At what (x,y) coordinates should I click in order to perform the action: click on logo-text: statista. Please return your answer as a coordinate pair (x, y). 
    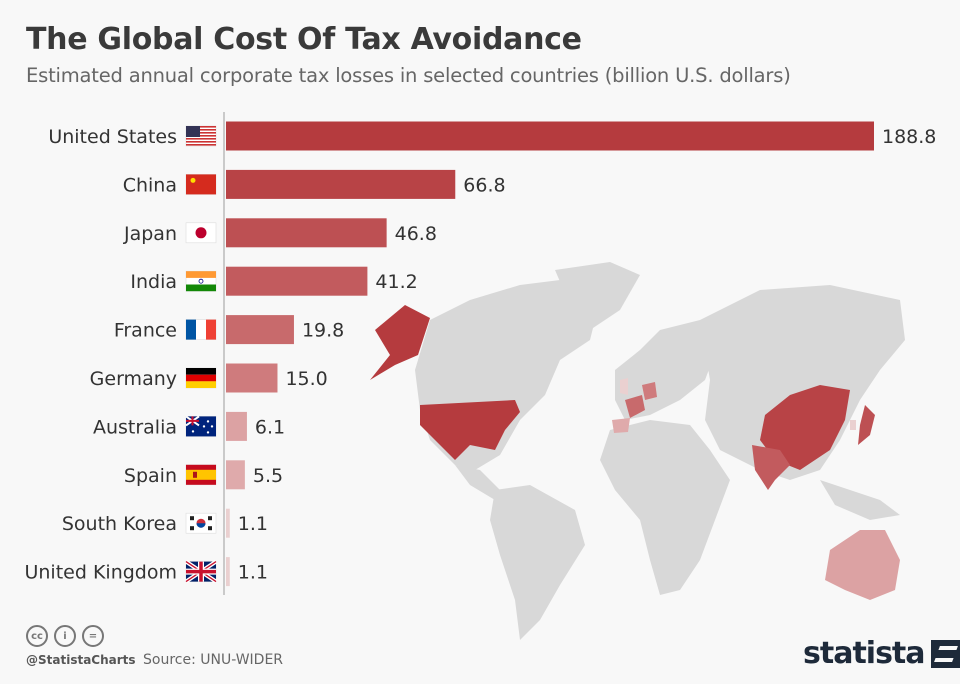
    Looking at the image, I should click on (864, 653).